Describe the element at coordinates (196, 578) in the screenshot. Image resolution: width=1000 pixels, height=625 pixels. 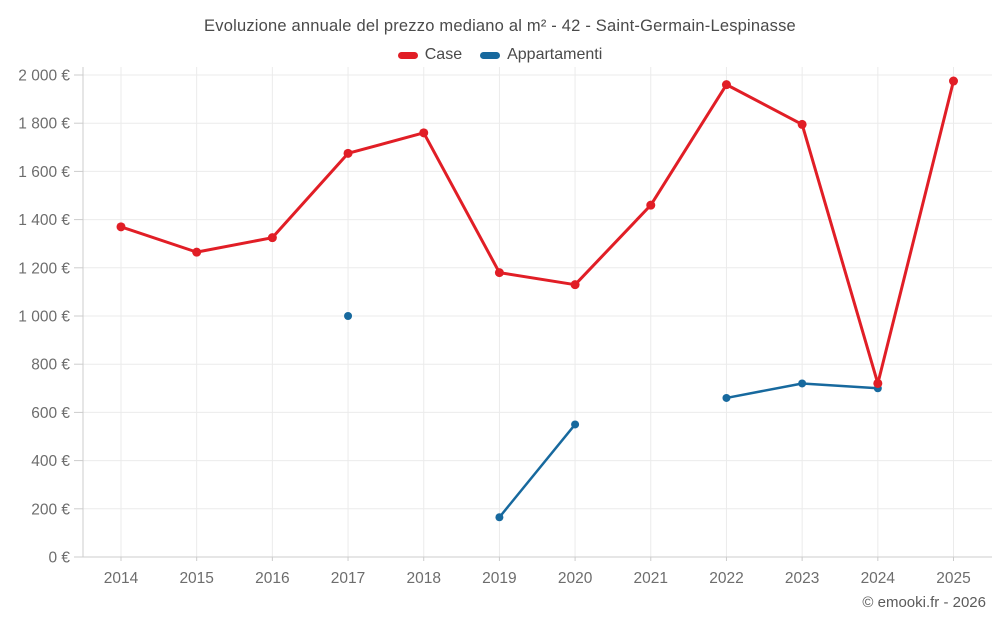
I see `x-tick-label: 2015` at that location.